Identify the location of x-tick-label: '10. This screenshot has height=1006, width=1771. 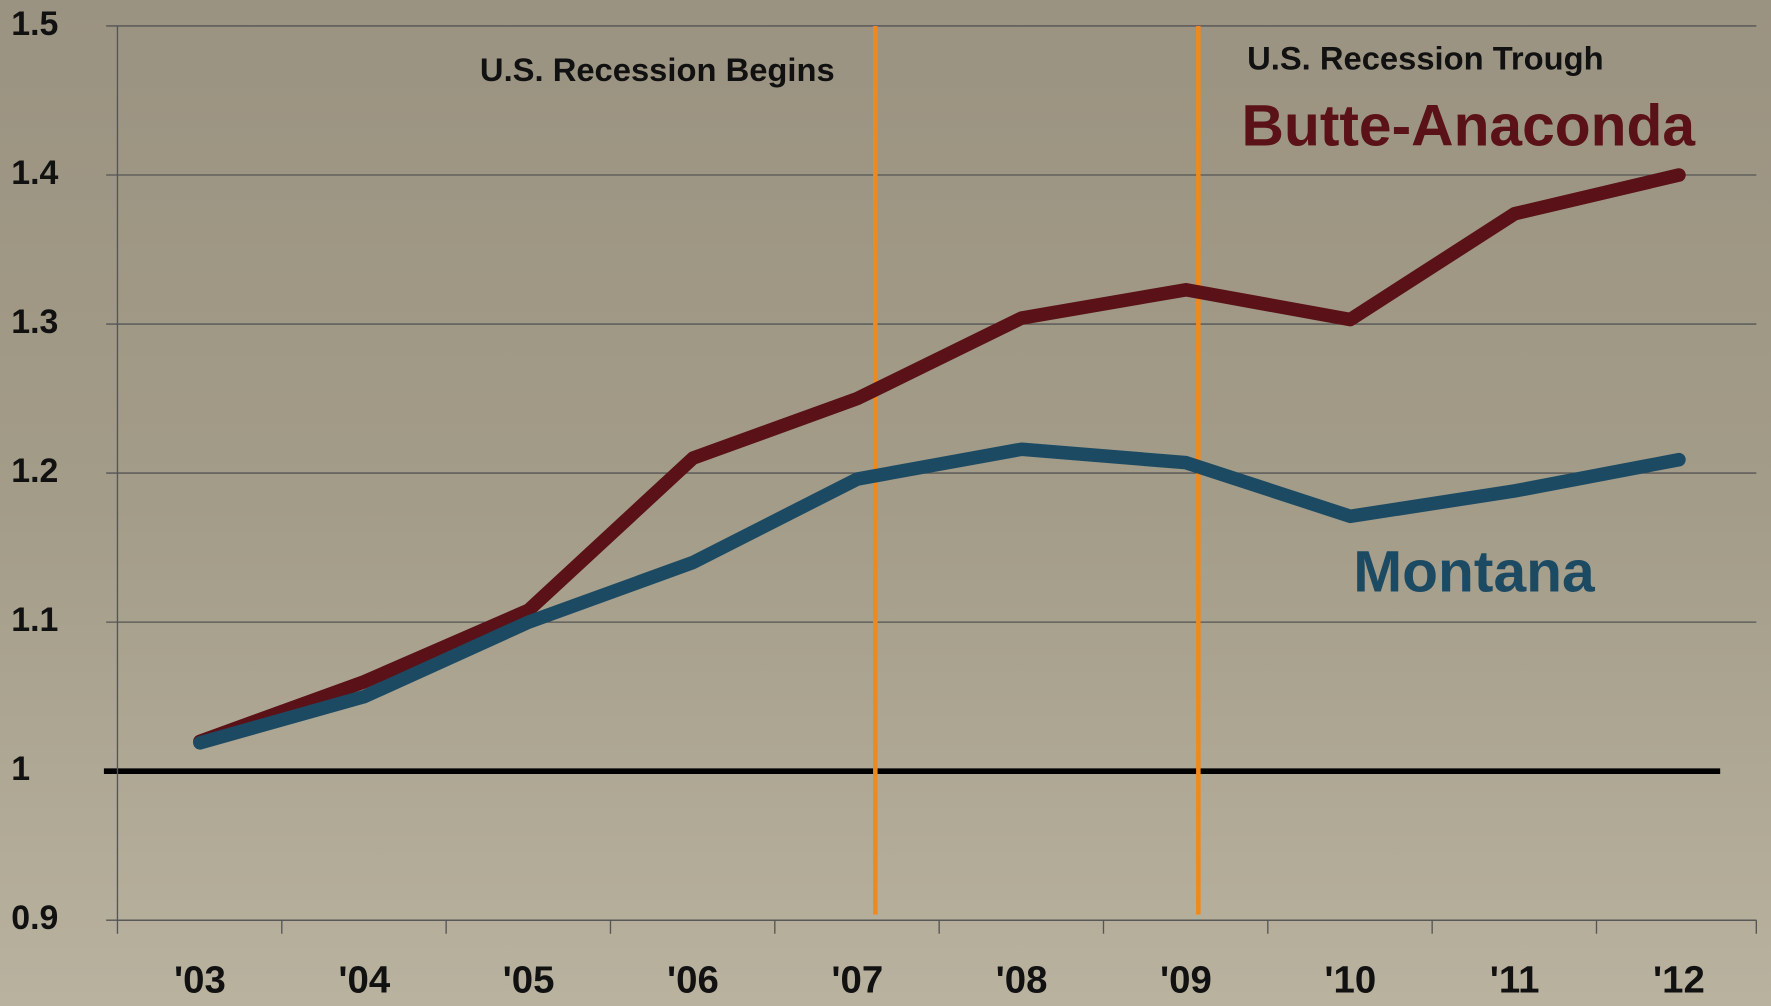
(1350, 979).